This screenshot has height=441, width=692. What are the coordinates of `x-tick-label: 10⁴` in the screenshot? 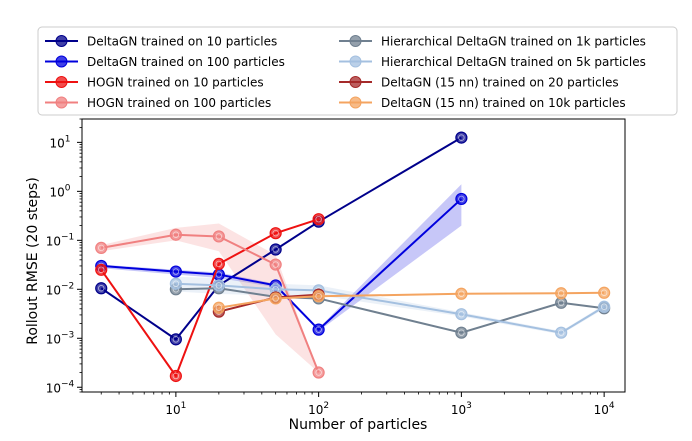 It's located at (604, 409).